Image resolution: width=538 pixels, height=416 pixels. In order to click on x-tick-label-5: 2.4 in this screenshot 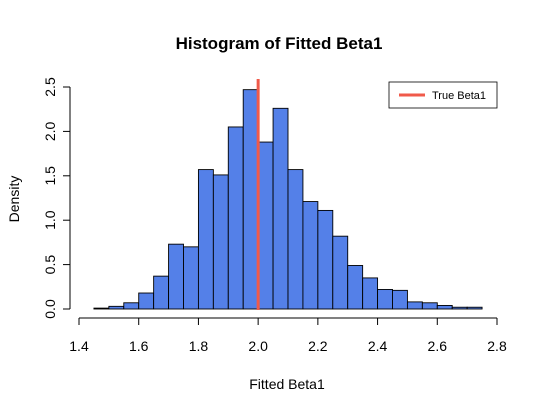, I will do `click(378, 346)`.